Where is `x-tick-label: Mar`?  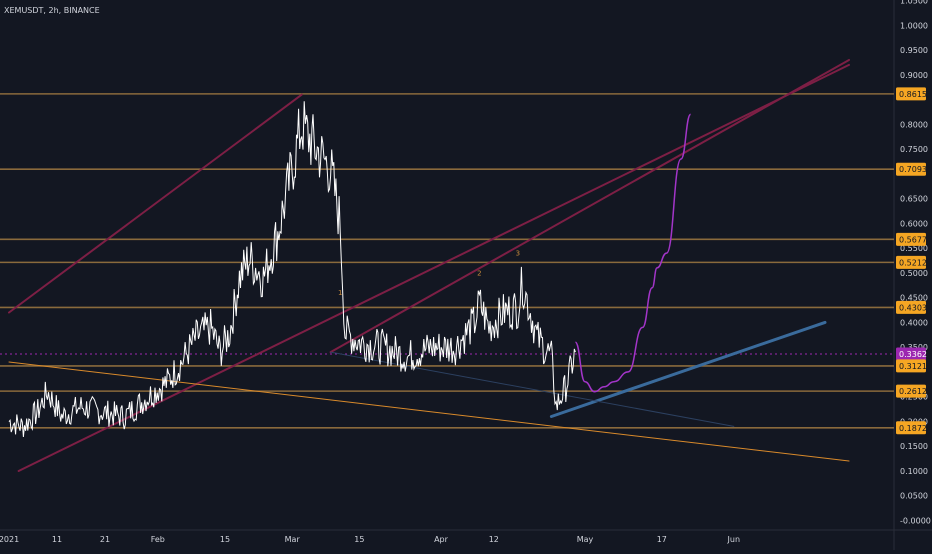
x-tick-label: Mar is located at coordinates (293, 539).